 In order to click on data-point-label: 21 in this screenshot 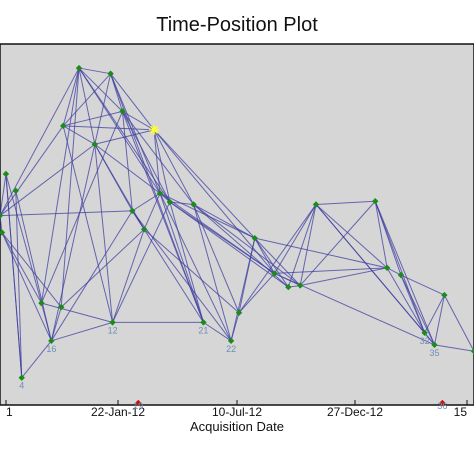, I will do `click(203, 330)`.